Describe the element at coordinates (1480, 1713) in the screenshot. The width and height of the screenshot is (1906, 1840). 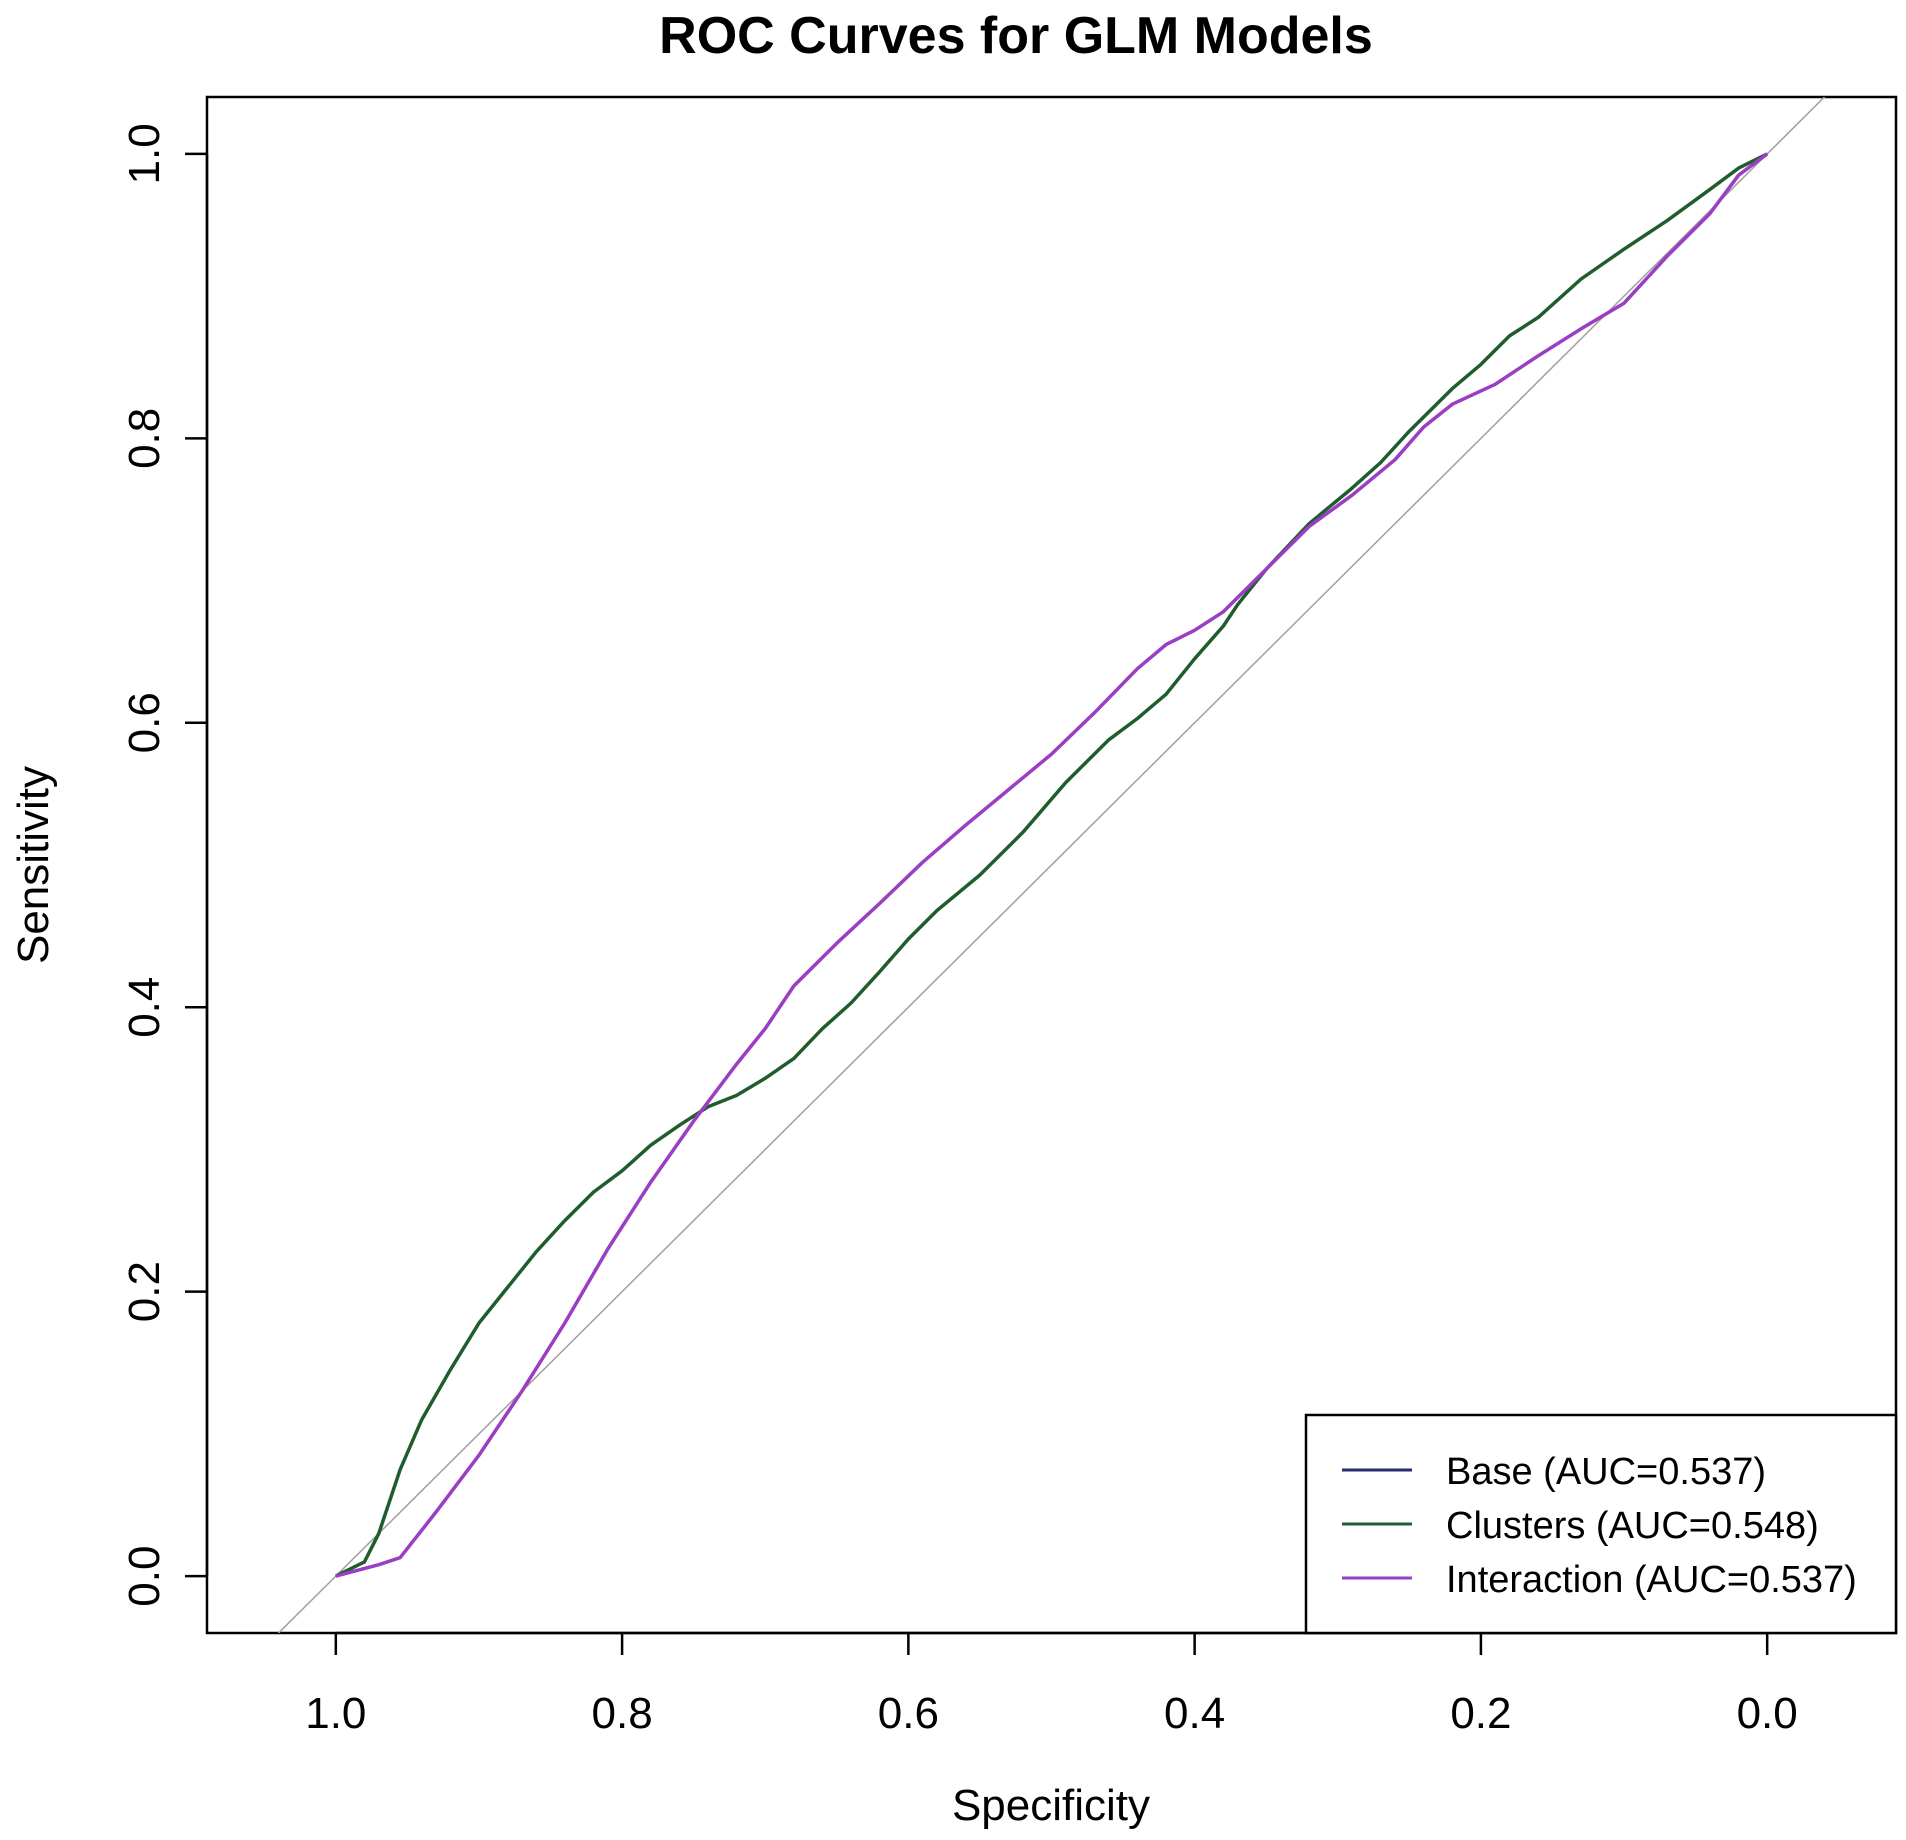
I see `x-tick-label: 0.2` at that location.